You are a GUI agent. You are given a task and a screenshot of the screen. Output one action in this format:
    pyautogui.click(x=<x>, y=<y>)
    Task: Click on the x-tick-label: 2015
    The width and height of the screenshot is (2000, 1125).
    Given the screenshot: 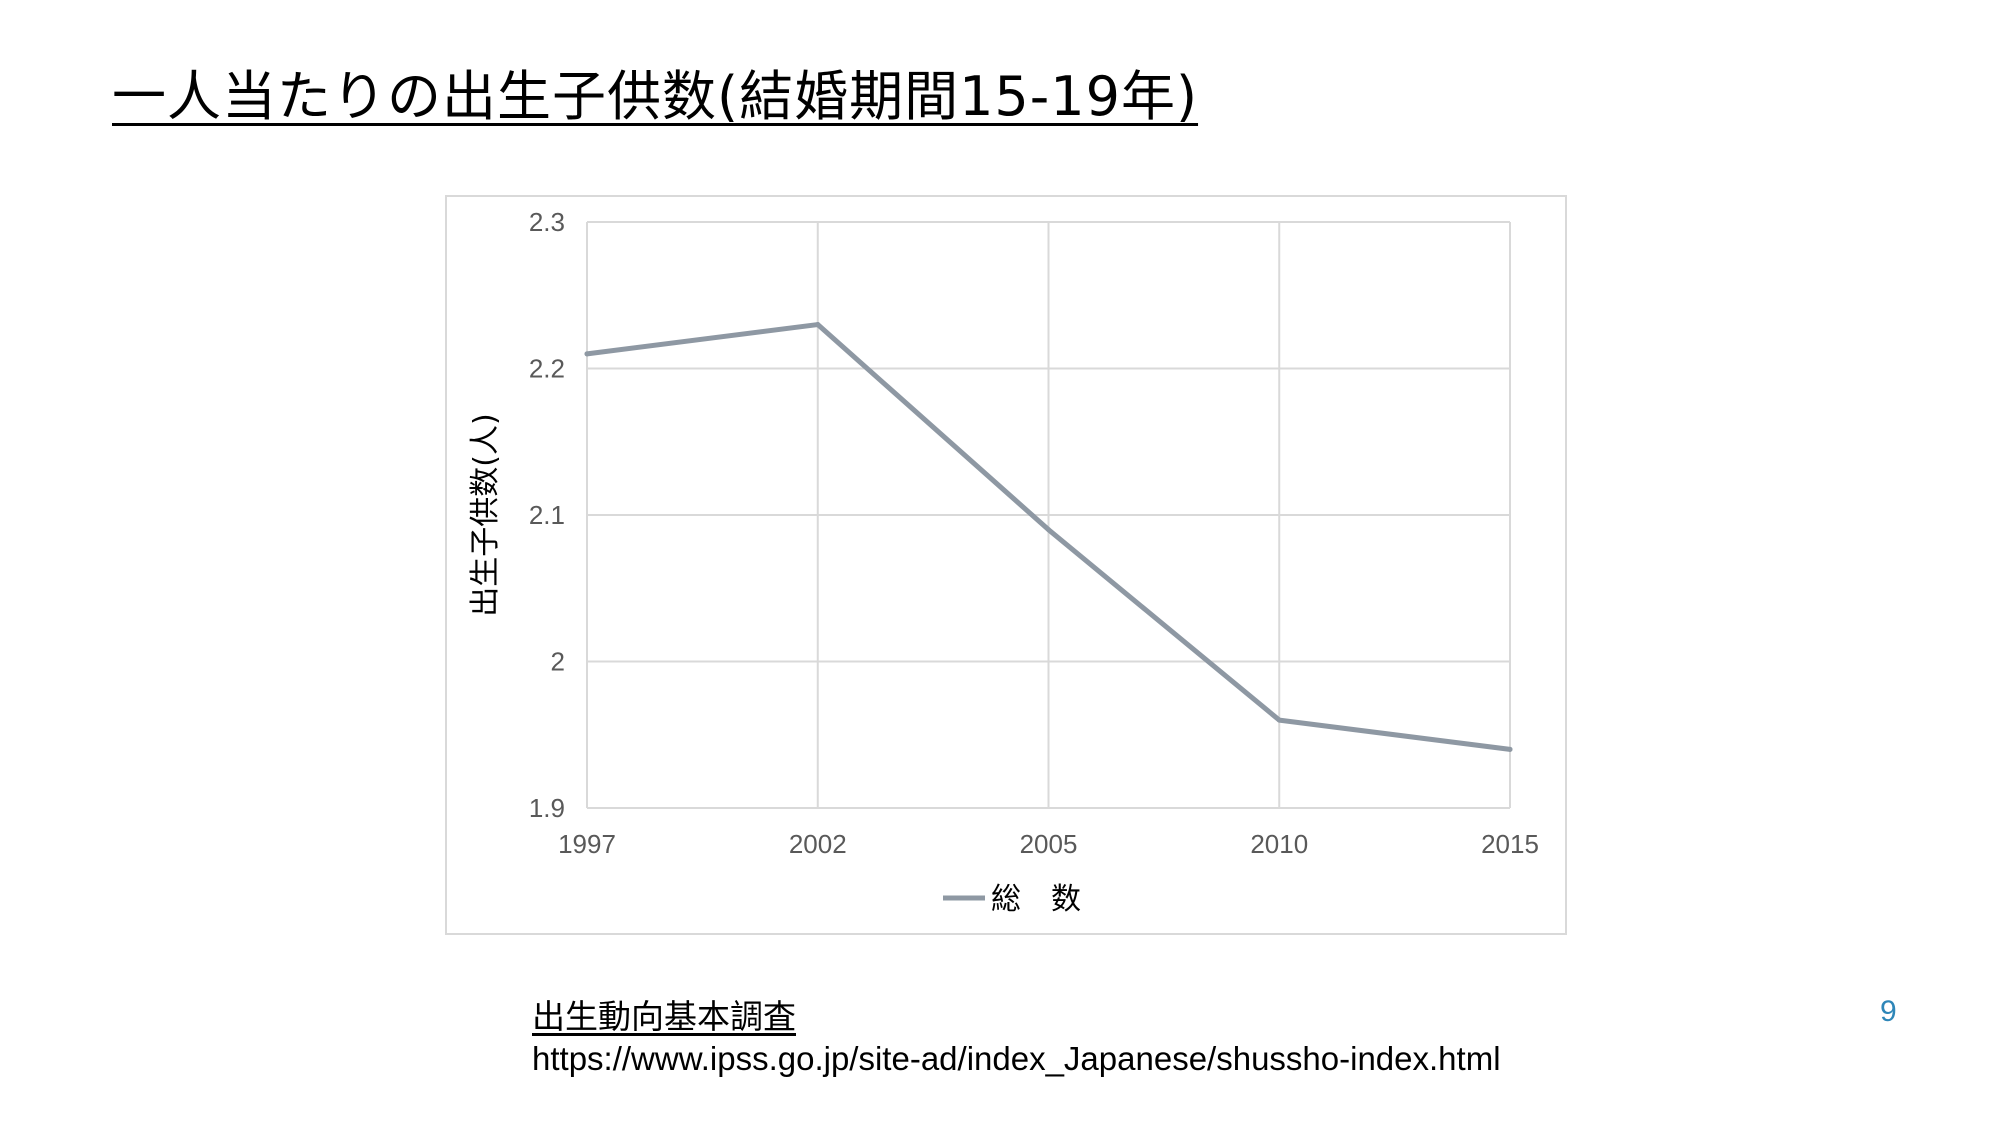 What is the action you would take?
    pyautogui.click(x=1510, y=844)
    